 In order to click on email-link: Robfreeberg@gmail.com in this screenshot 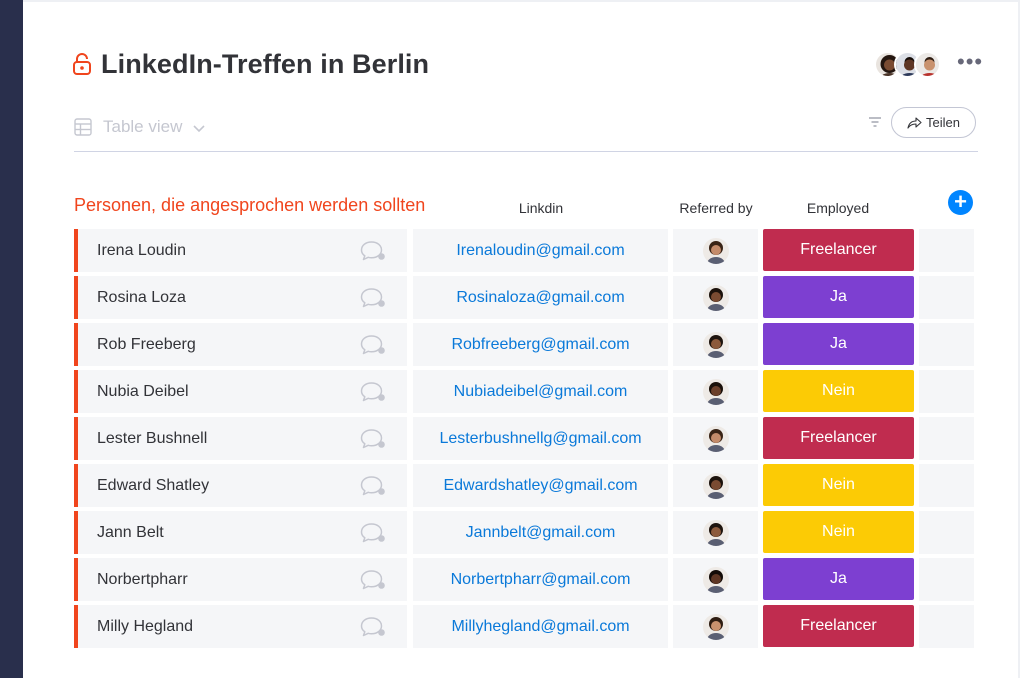, I will do `click(540, 344)`.